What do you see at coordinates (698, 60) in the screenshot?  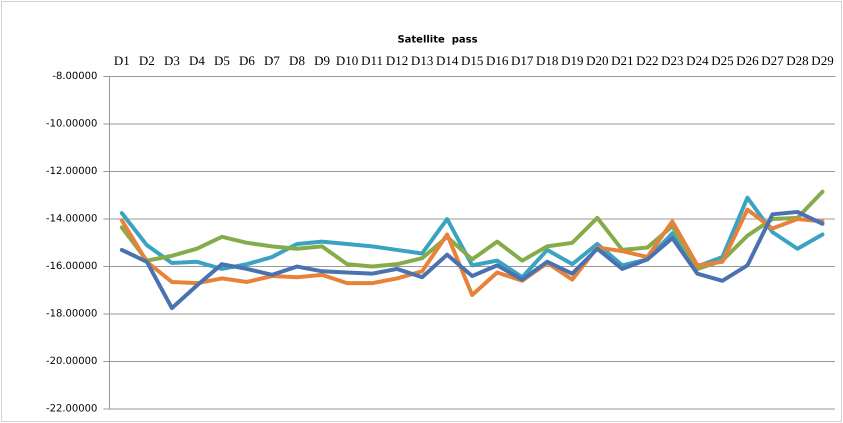 I see `x-tick-label: D24` at bounding box center [698, 60].